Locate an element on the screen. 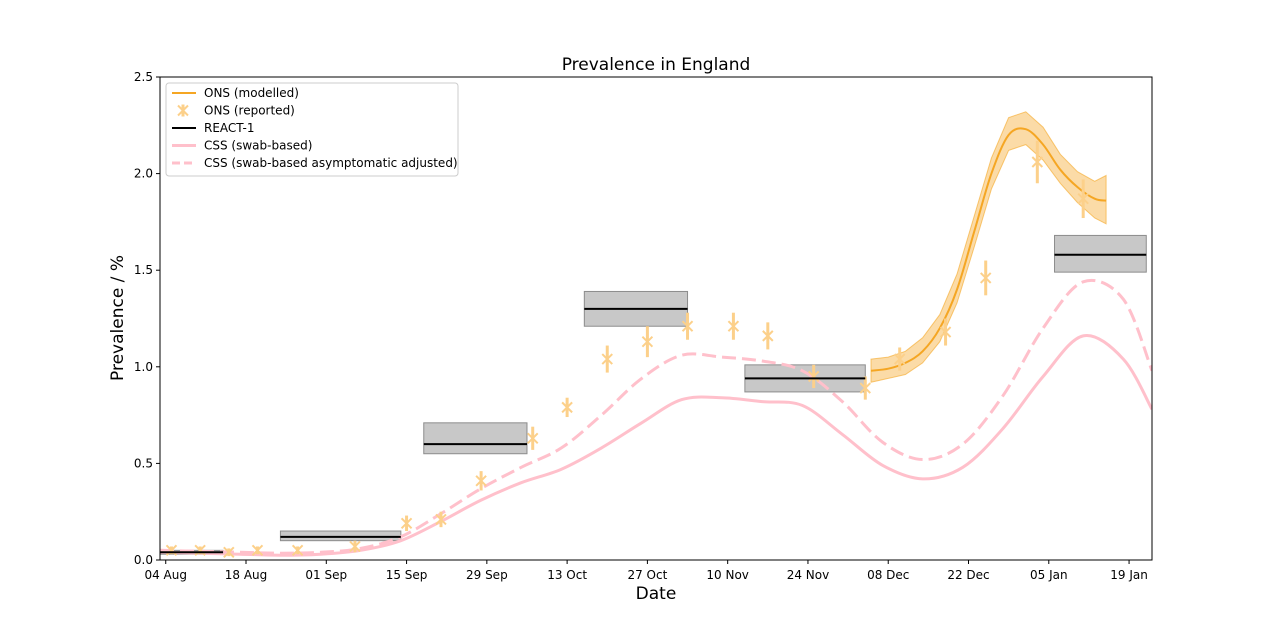 This screenshot has width=1280, height=640. legend-box is located at coordinates (312, 129).